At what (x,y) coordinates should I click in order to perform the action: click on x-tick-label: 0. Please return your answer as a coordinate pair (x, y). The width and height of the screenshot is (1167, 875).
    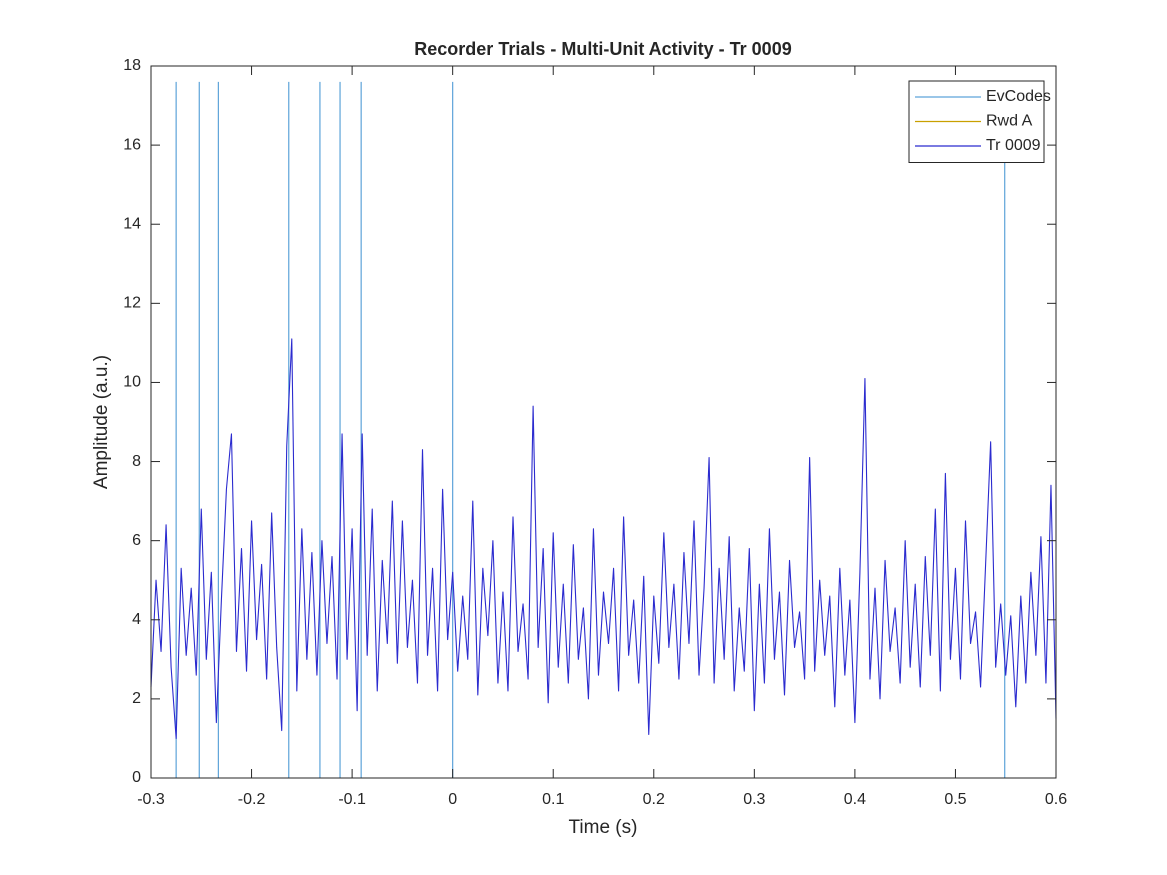
    Looking at the image, I should click on (452, 799).